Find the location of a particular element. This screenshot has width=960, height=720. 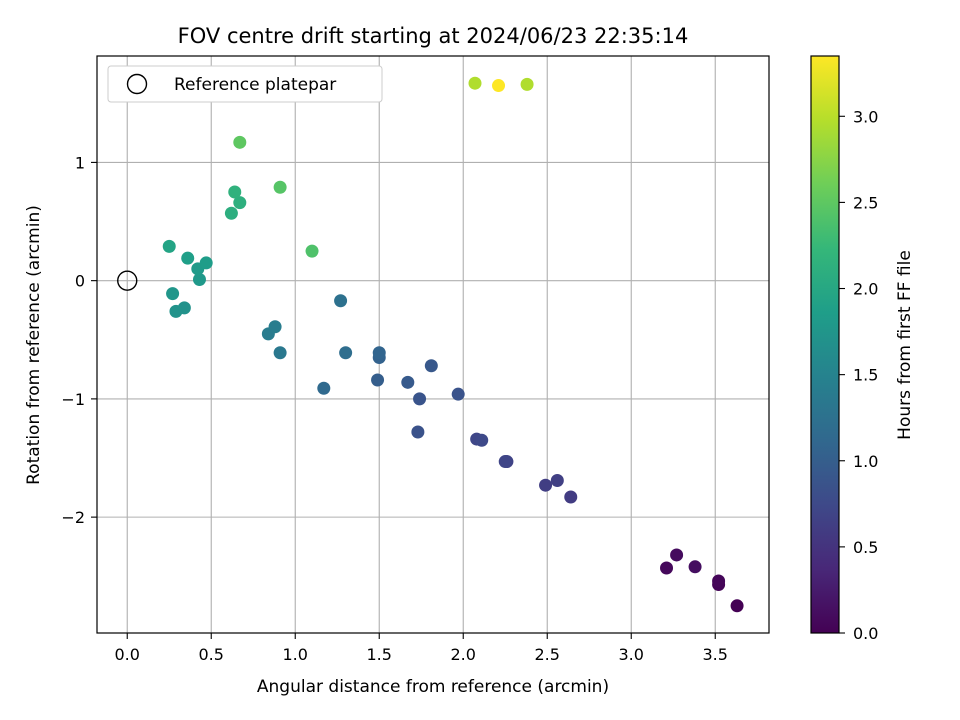

y-tick-label: 0 is located at coordinates (80, 281).